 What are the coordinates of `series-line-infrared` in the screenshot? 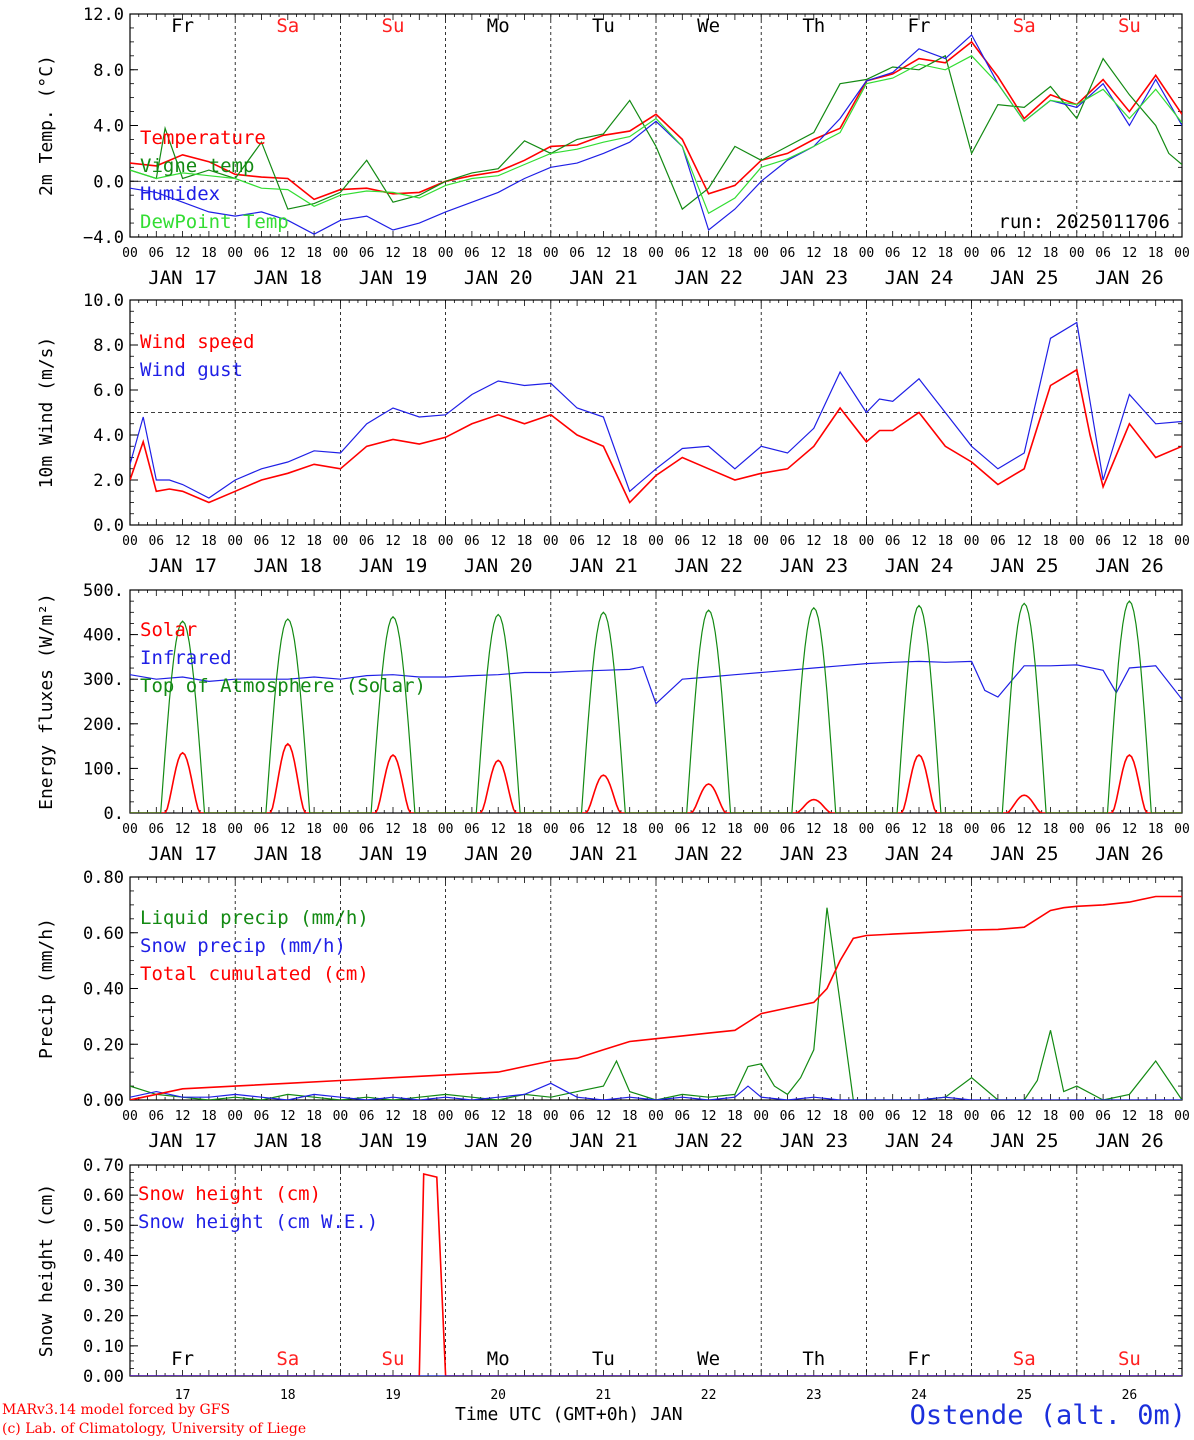 It's located at (656, 682).